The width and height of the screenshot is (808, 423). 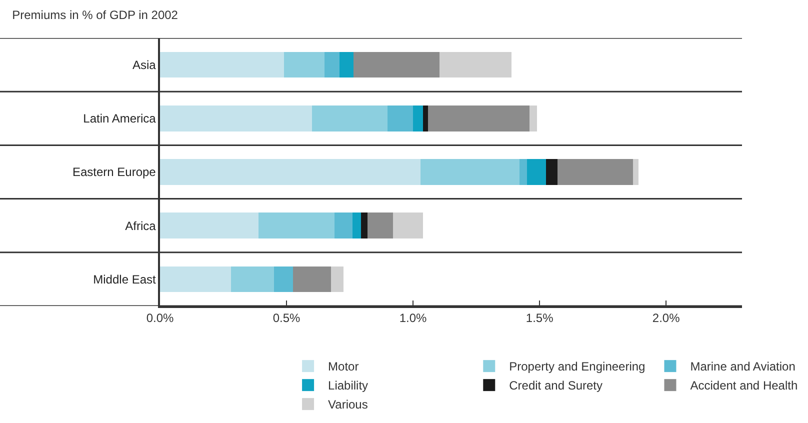 I want to click on legend-label: Property and Engineering, so click(x=577, y=367).